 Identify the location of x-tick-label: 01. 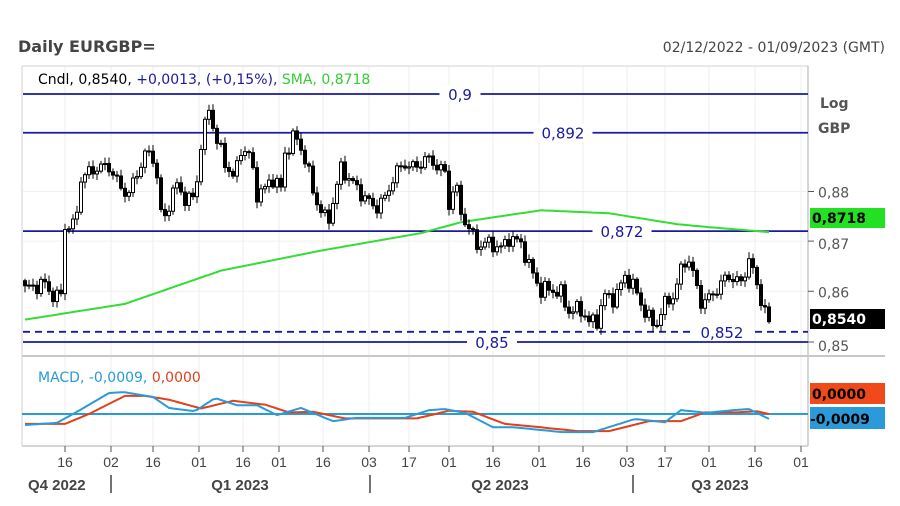
(279, 462).